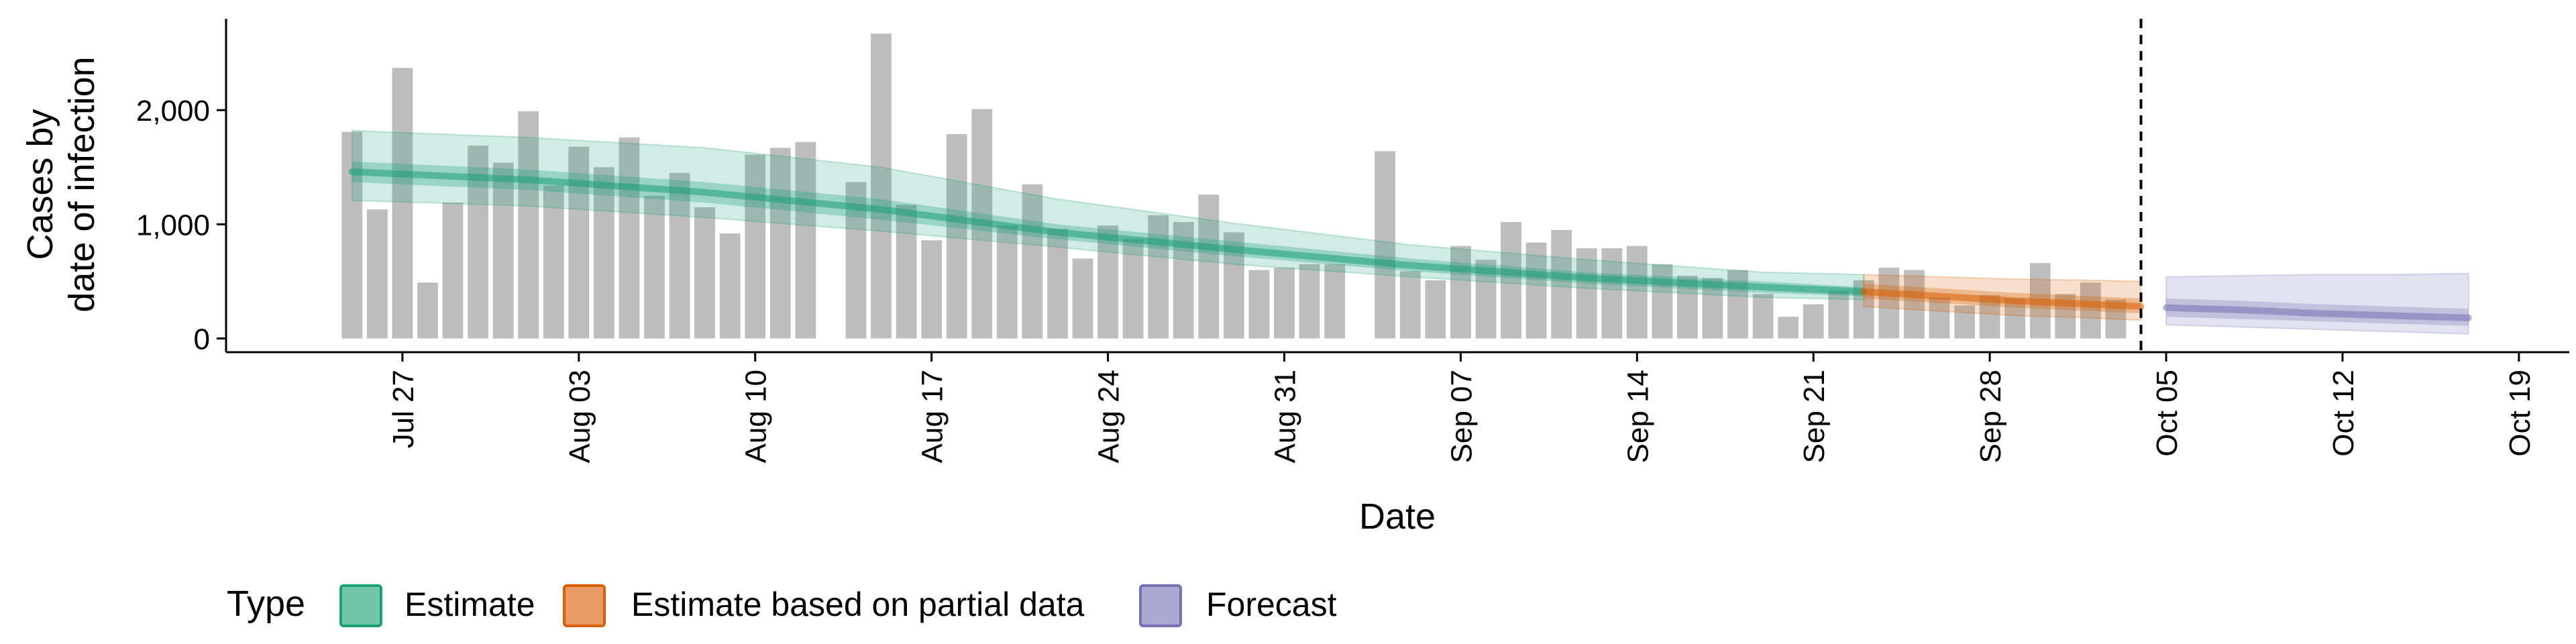 The height and width of the screenshot is (644, 2576). What do you see at coordinates (2167, 413) in the screenshot?
I see `x-tick-label: Oct 05` at bounding box center [2167, 413].